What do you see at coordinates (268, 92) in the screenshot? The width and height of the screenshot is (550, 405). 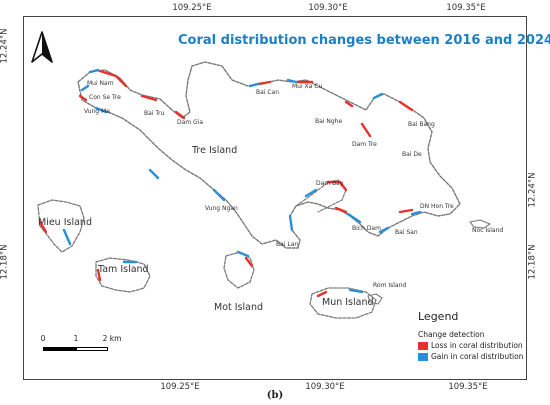 I see `label-bai-can: Bai Can` at bounding box center [268, 92].